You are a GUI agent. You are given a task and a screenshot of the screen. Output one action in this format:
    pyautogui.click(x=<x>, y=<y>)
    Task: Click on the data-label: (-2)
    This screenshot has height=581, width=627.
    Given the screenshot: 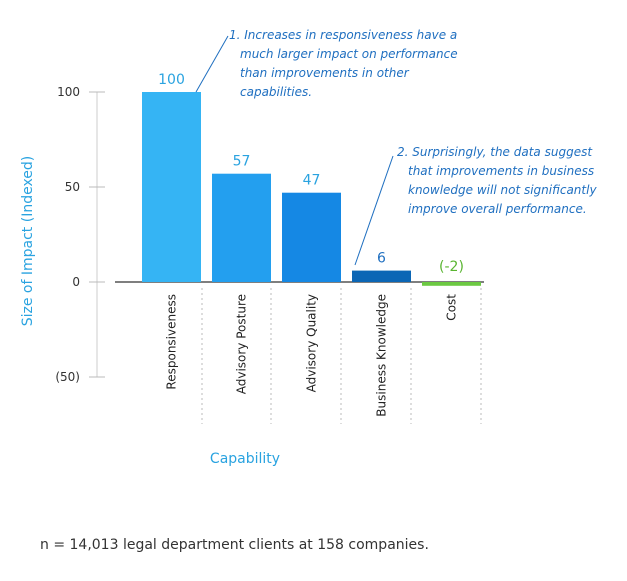 What is the action you would take?
    pyautogui.click(x=451, y=267)
    